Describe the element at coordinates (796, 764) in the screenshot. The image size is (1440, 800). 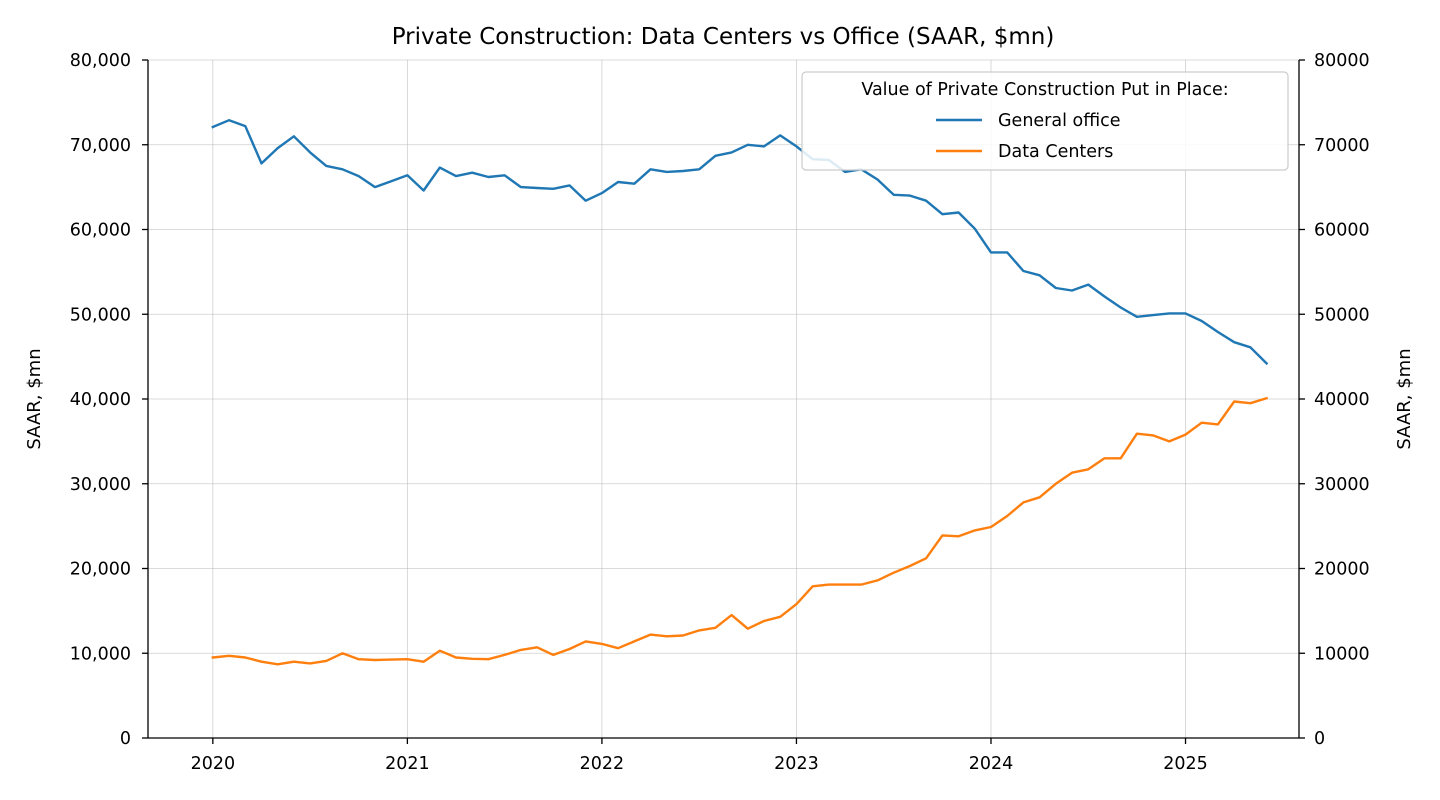
I see `x-tick-label: 2023` at that location.